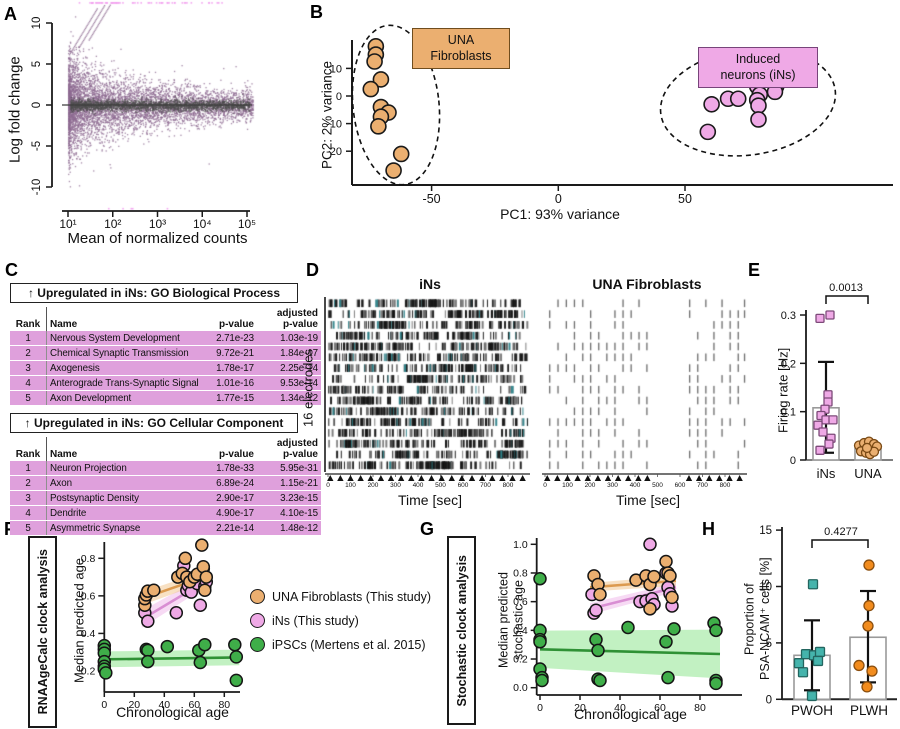 This screenshot has width=900, height=729. I want to click on go-cell: 5, so click(28, 528).